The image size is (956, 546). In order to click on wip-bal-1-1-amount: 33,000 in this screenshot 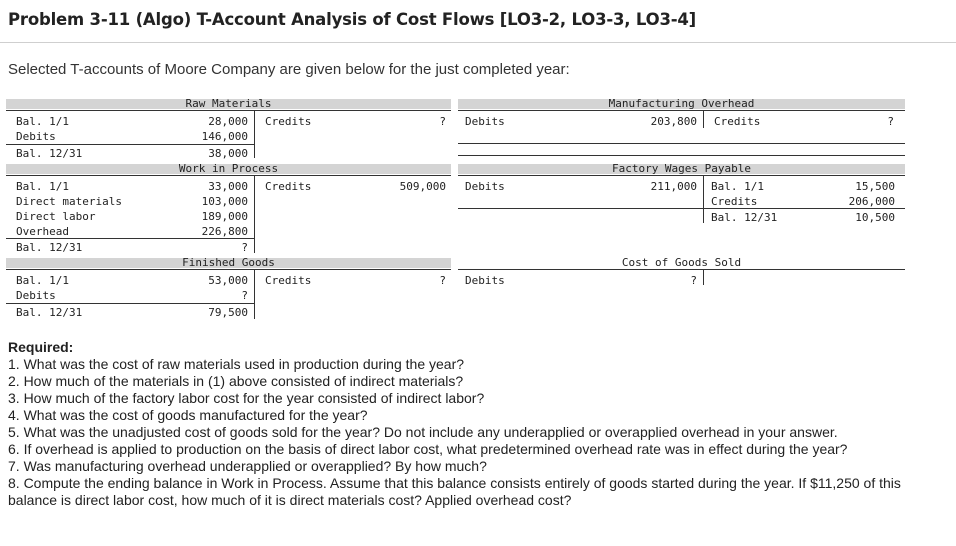, I will do `click(228, 186)`.